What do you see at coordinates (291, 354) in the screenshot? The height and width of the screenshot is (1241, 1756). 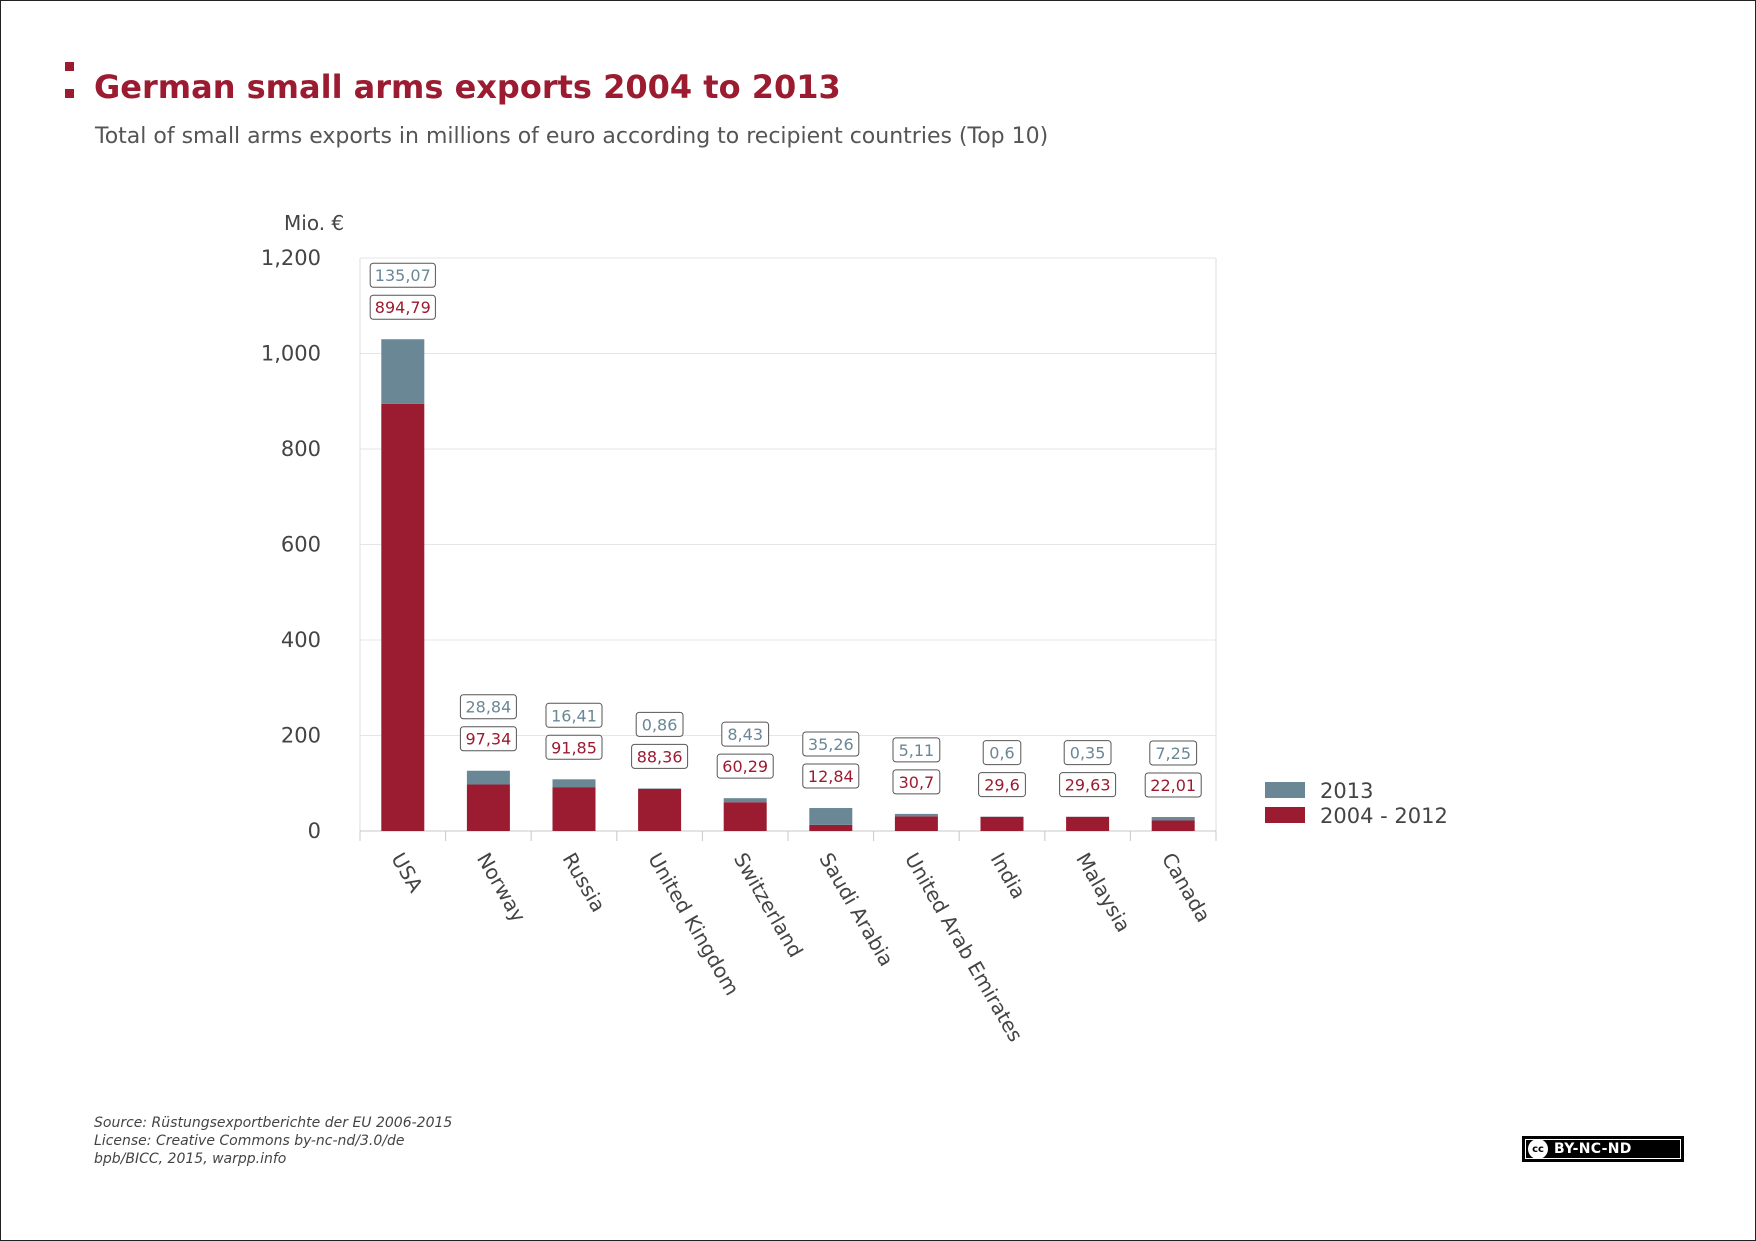 I see `y-tick-label: 1,000` at bounding box center [291, 354].